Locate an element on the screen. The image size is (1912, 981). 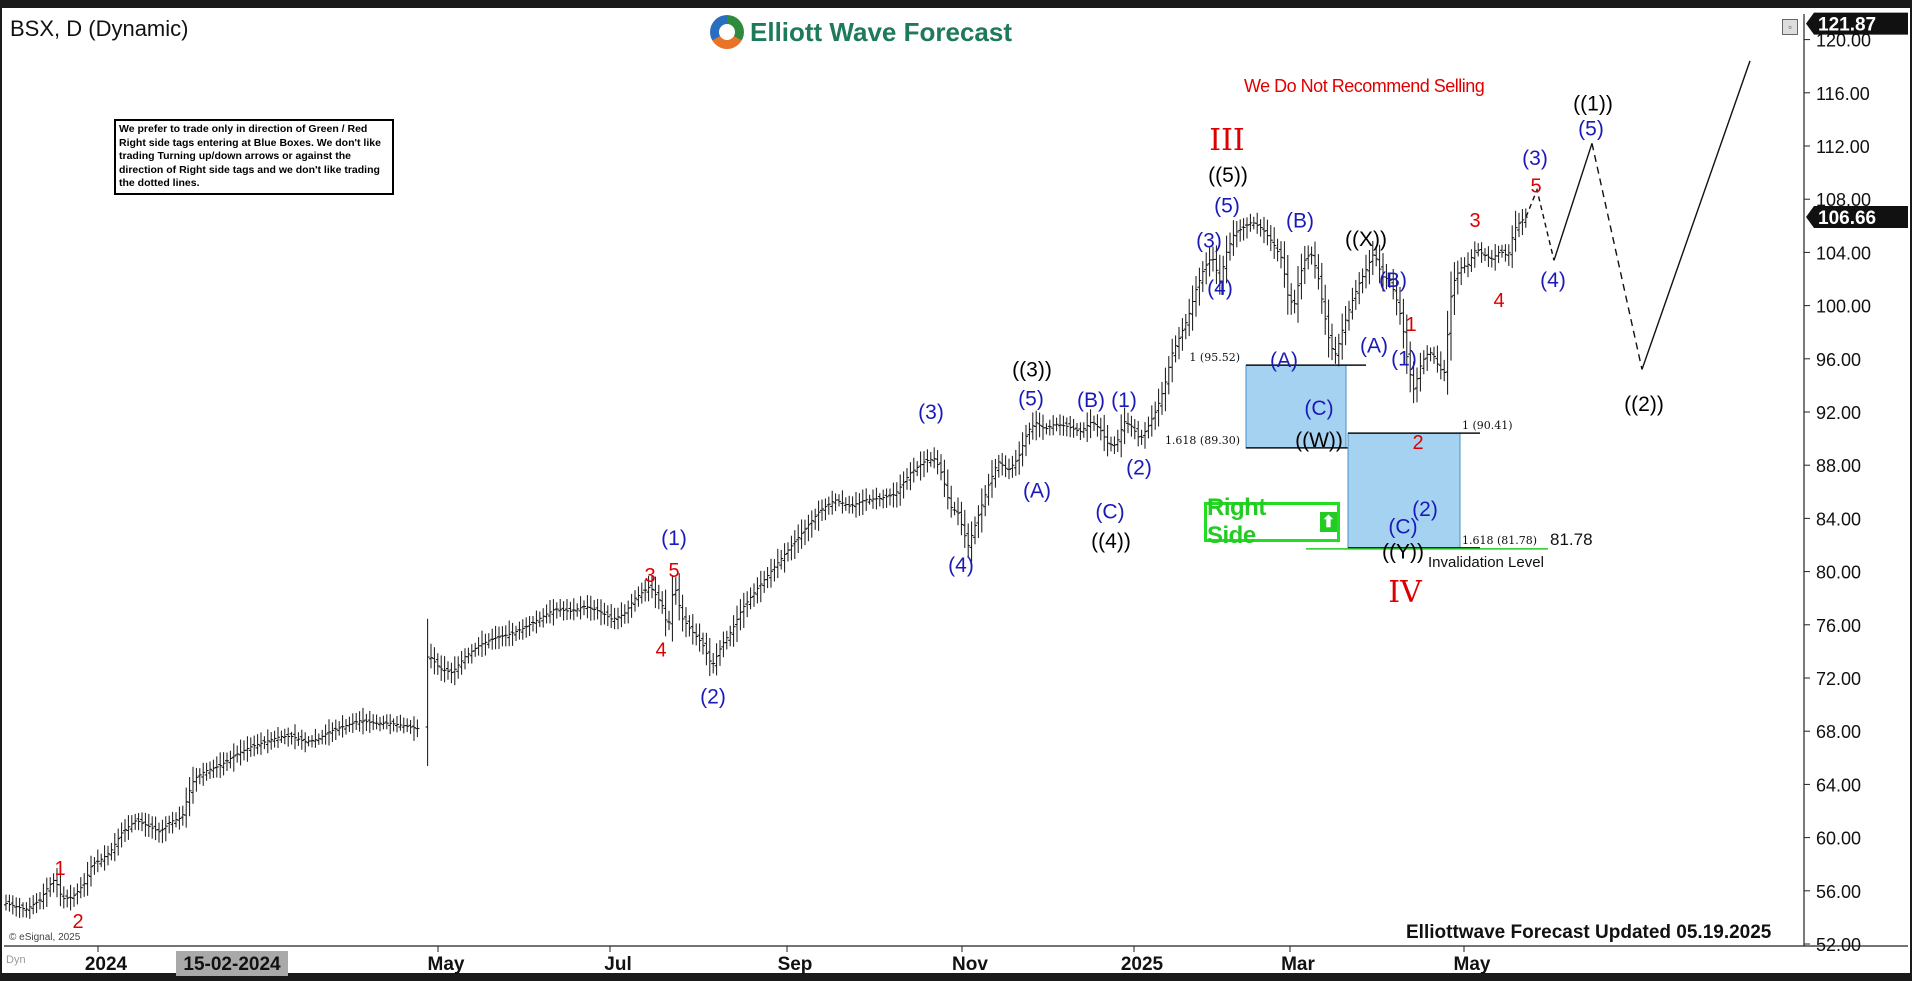
wave-label: (4) is located at coordinates (1553, 280).